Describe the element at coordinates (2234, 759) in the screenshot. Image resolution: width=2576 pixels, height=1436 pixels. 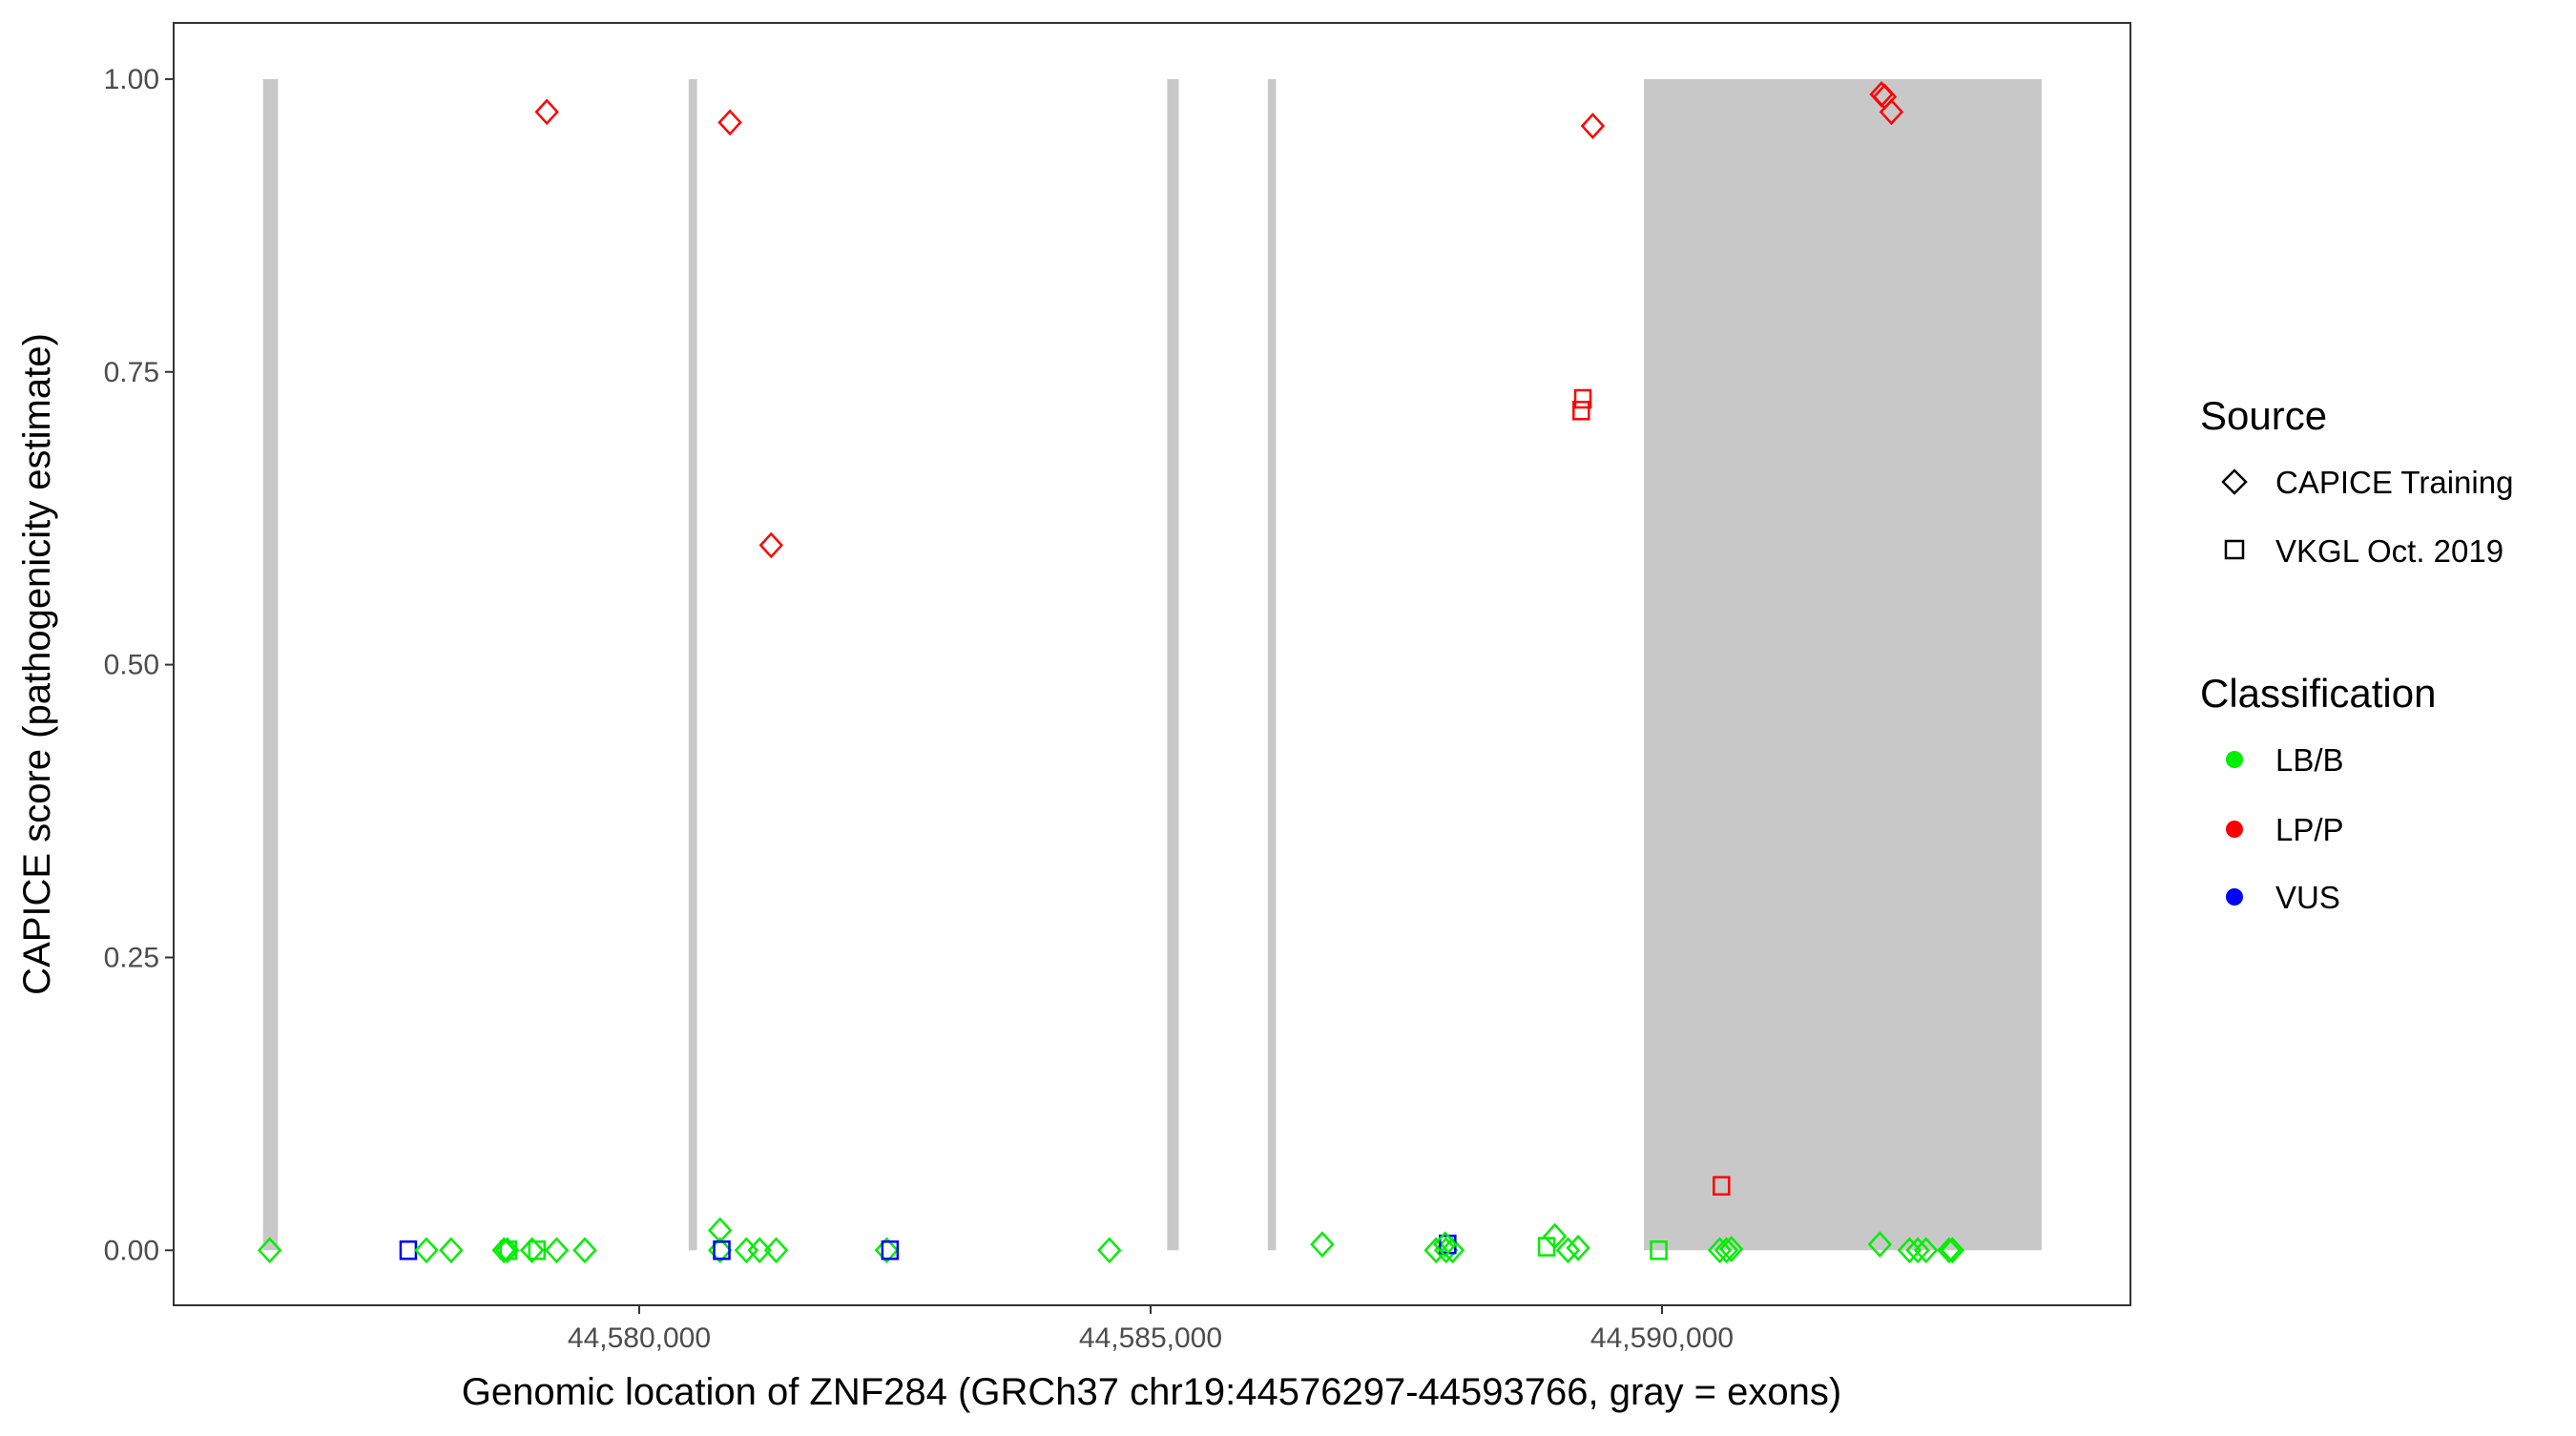
I see `legend-lbb-dot` at that location.